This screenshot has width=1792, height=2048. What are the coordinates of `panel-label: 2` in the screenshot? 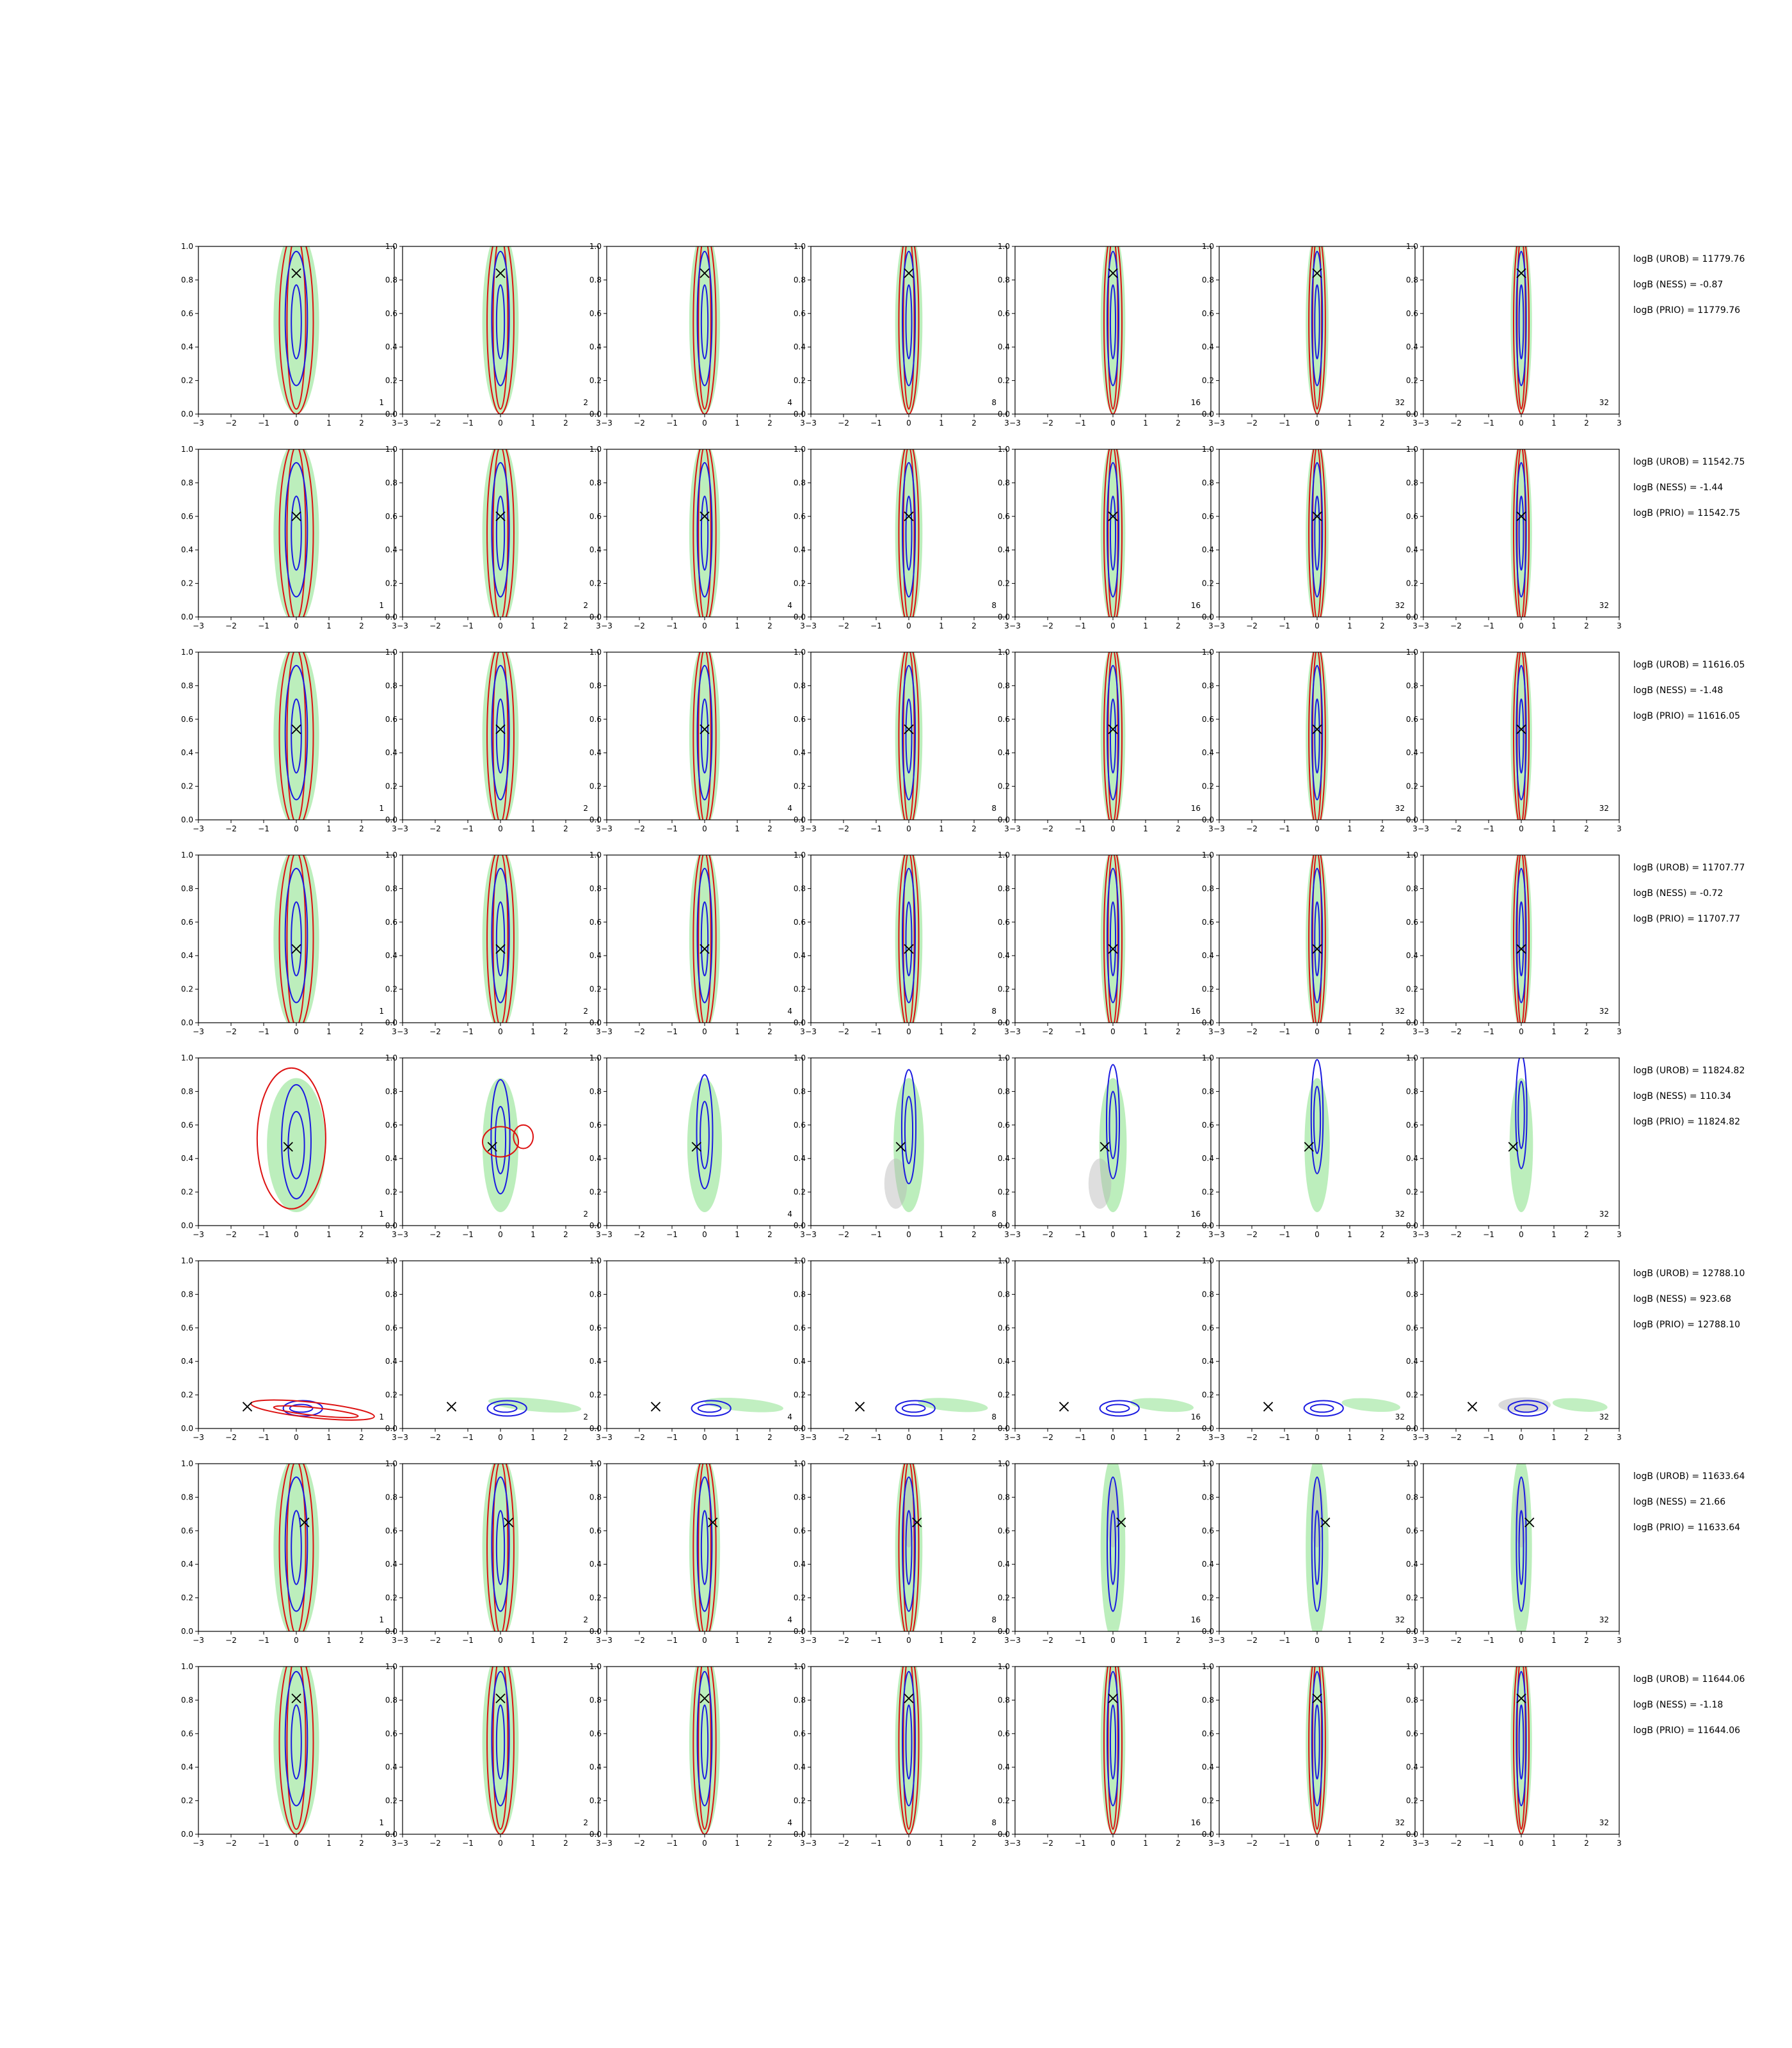 It's located at (585, 605).